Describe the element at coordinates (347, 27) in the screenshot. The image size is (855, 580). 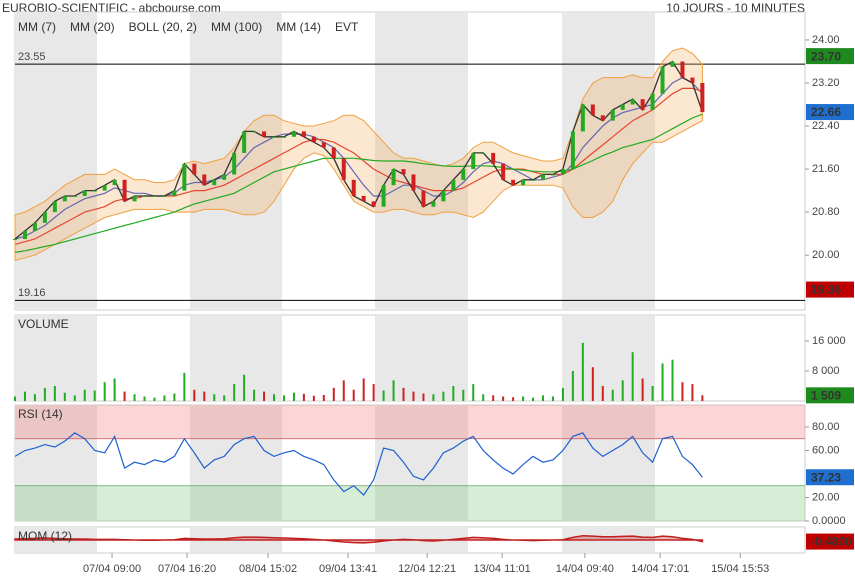
I see `legend-entry: EVT` at that location.